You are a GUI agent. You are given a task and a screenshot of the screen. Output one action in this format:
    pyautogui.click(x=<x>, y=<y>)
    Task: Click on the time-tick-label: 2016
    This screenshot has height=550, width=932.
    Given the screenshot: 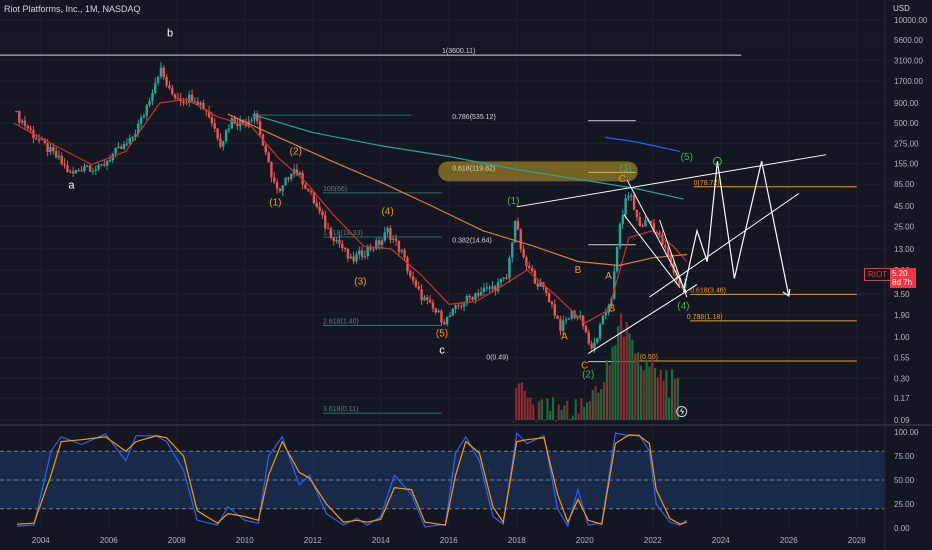 What is the action you would take?
    pyautogui.click(x=449, y=540)
    